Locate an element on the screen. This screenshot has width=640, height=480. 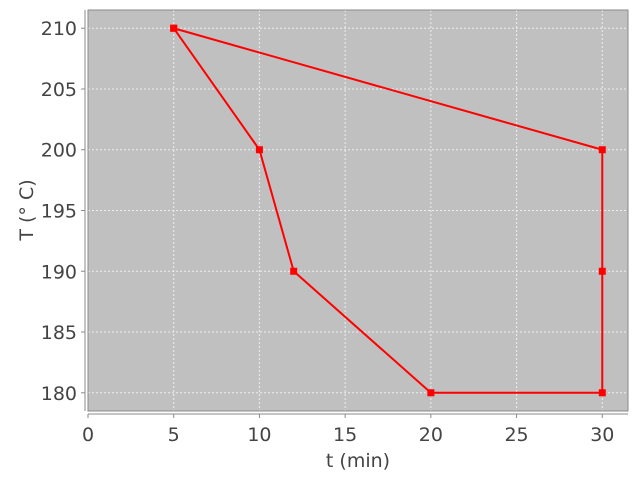
y-tick-label: 195 is located at coordinates (59, 212).